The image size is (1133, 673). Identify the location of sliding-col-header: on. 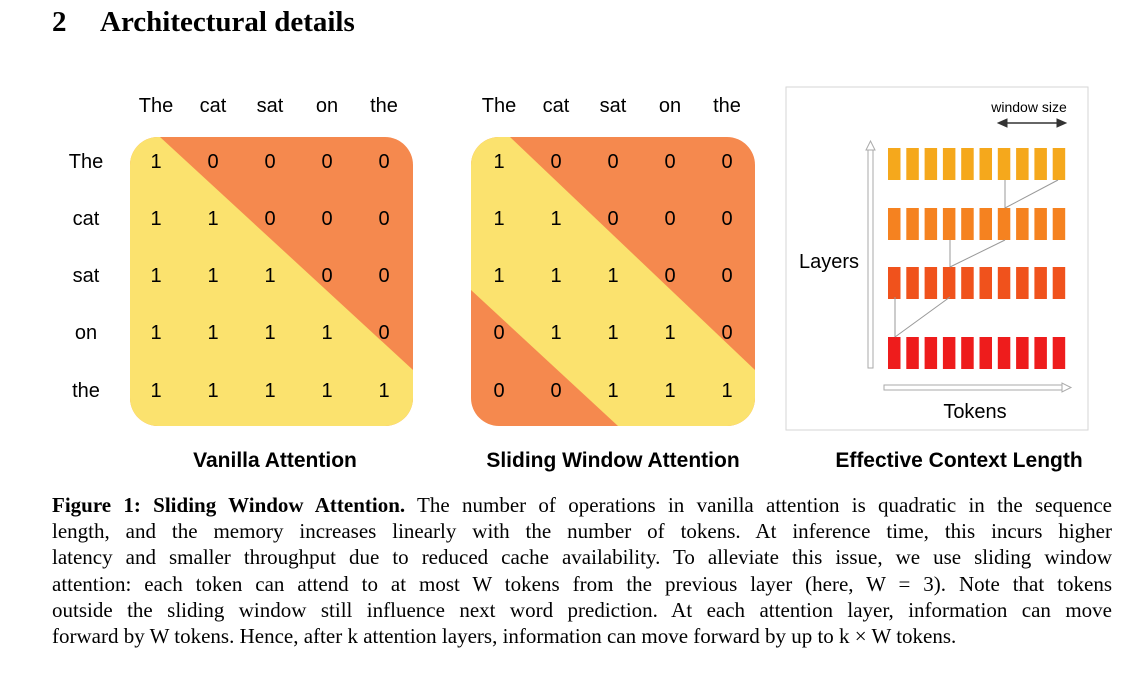
(670, 106).